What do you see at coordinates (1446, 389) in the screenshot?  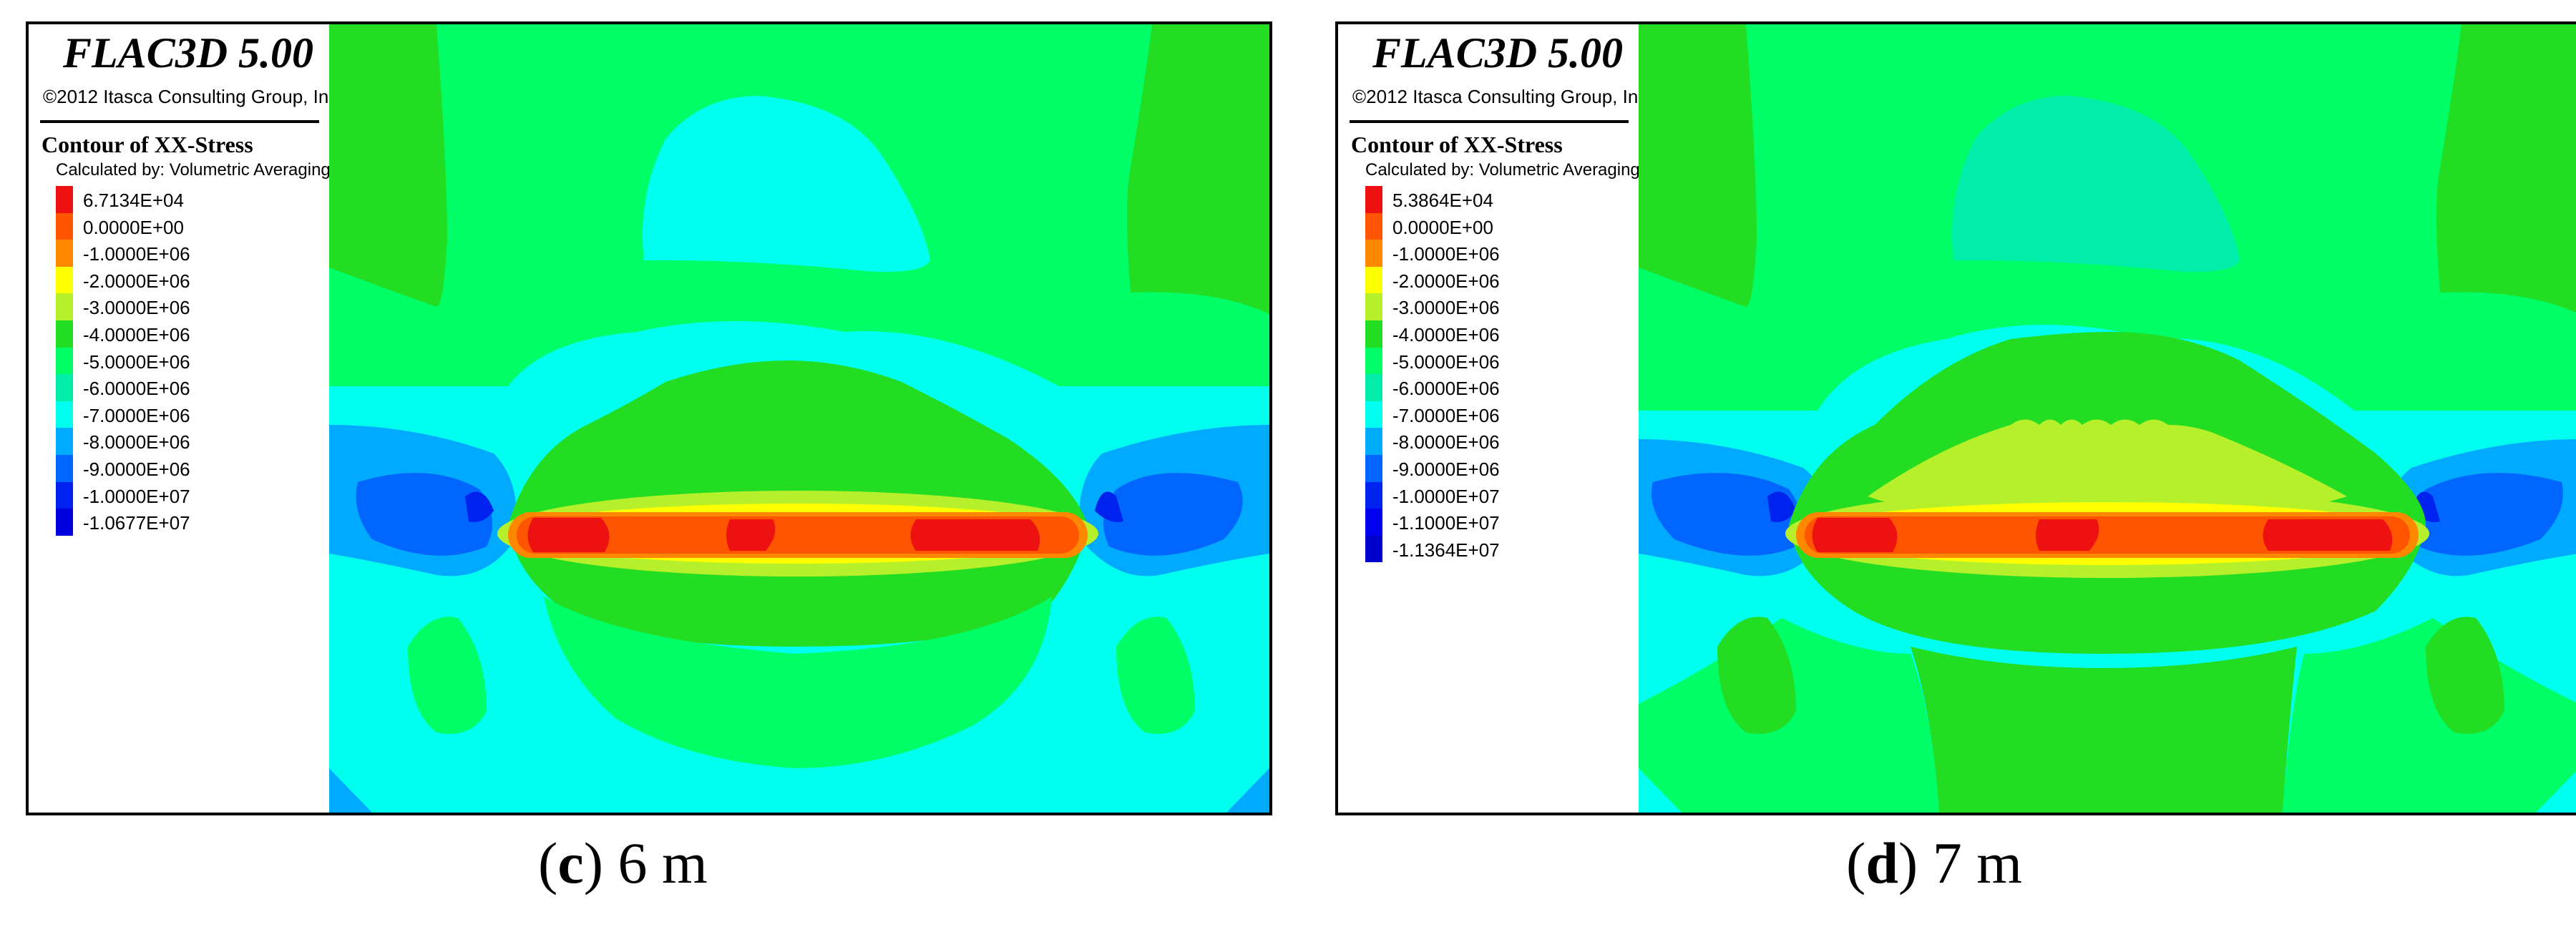 I see `legend-label: -6.0000E+06` at bounding box center [1446, 389].